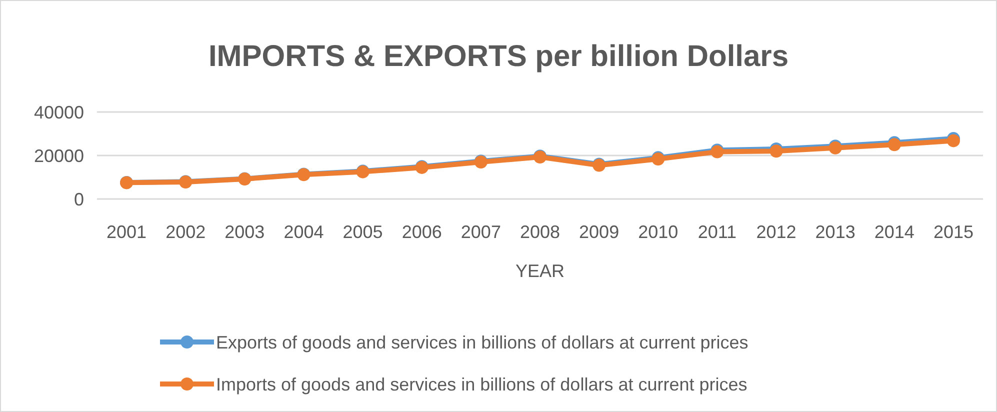  What do you see at coordinates (362, 232) in the screenshot?
I see `x-tick-label: 2005` at bounding box center [362, 232].